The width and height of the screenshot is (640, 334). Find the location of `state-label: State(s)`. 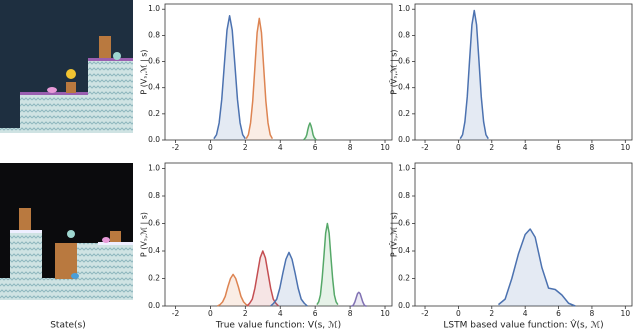

state-label: State(s) is located at coordinates (68, 326).